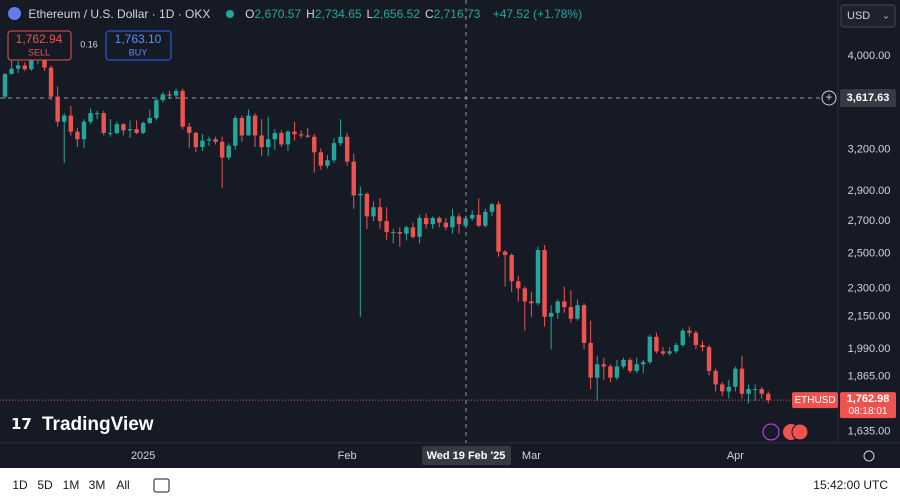 The image size is (900, 502). I want to click on dropdown-arrow: ⌄, so click(886, 15).